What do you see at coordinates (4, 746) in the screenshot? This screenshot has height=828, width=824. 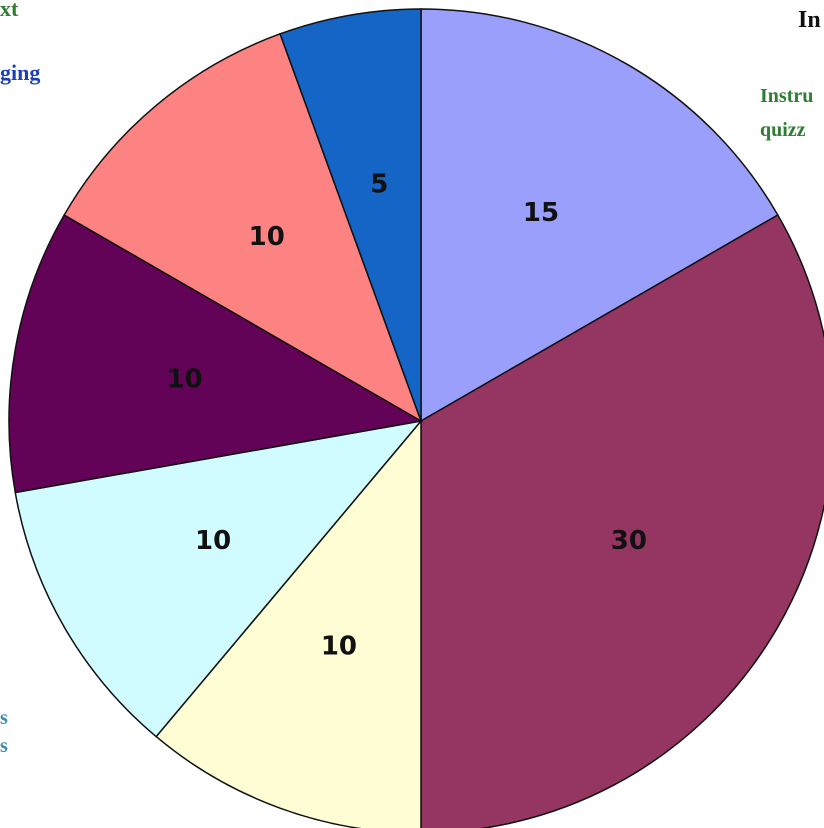 I see `legend-fragment-s-2: s` at bounding box center [4, 746].